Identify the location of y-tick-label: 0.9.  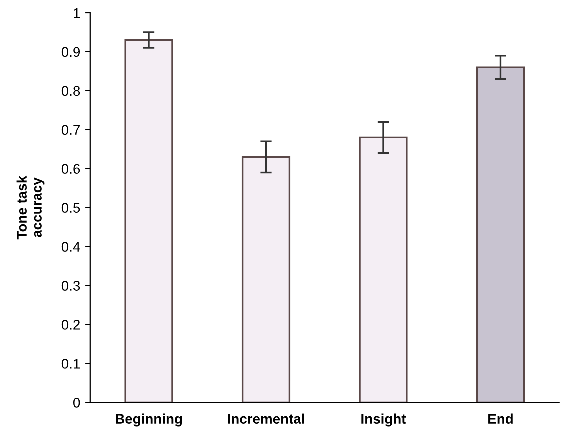
(71, 52).